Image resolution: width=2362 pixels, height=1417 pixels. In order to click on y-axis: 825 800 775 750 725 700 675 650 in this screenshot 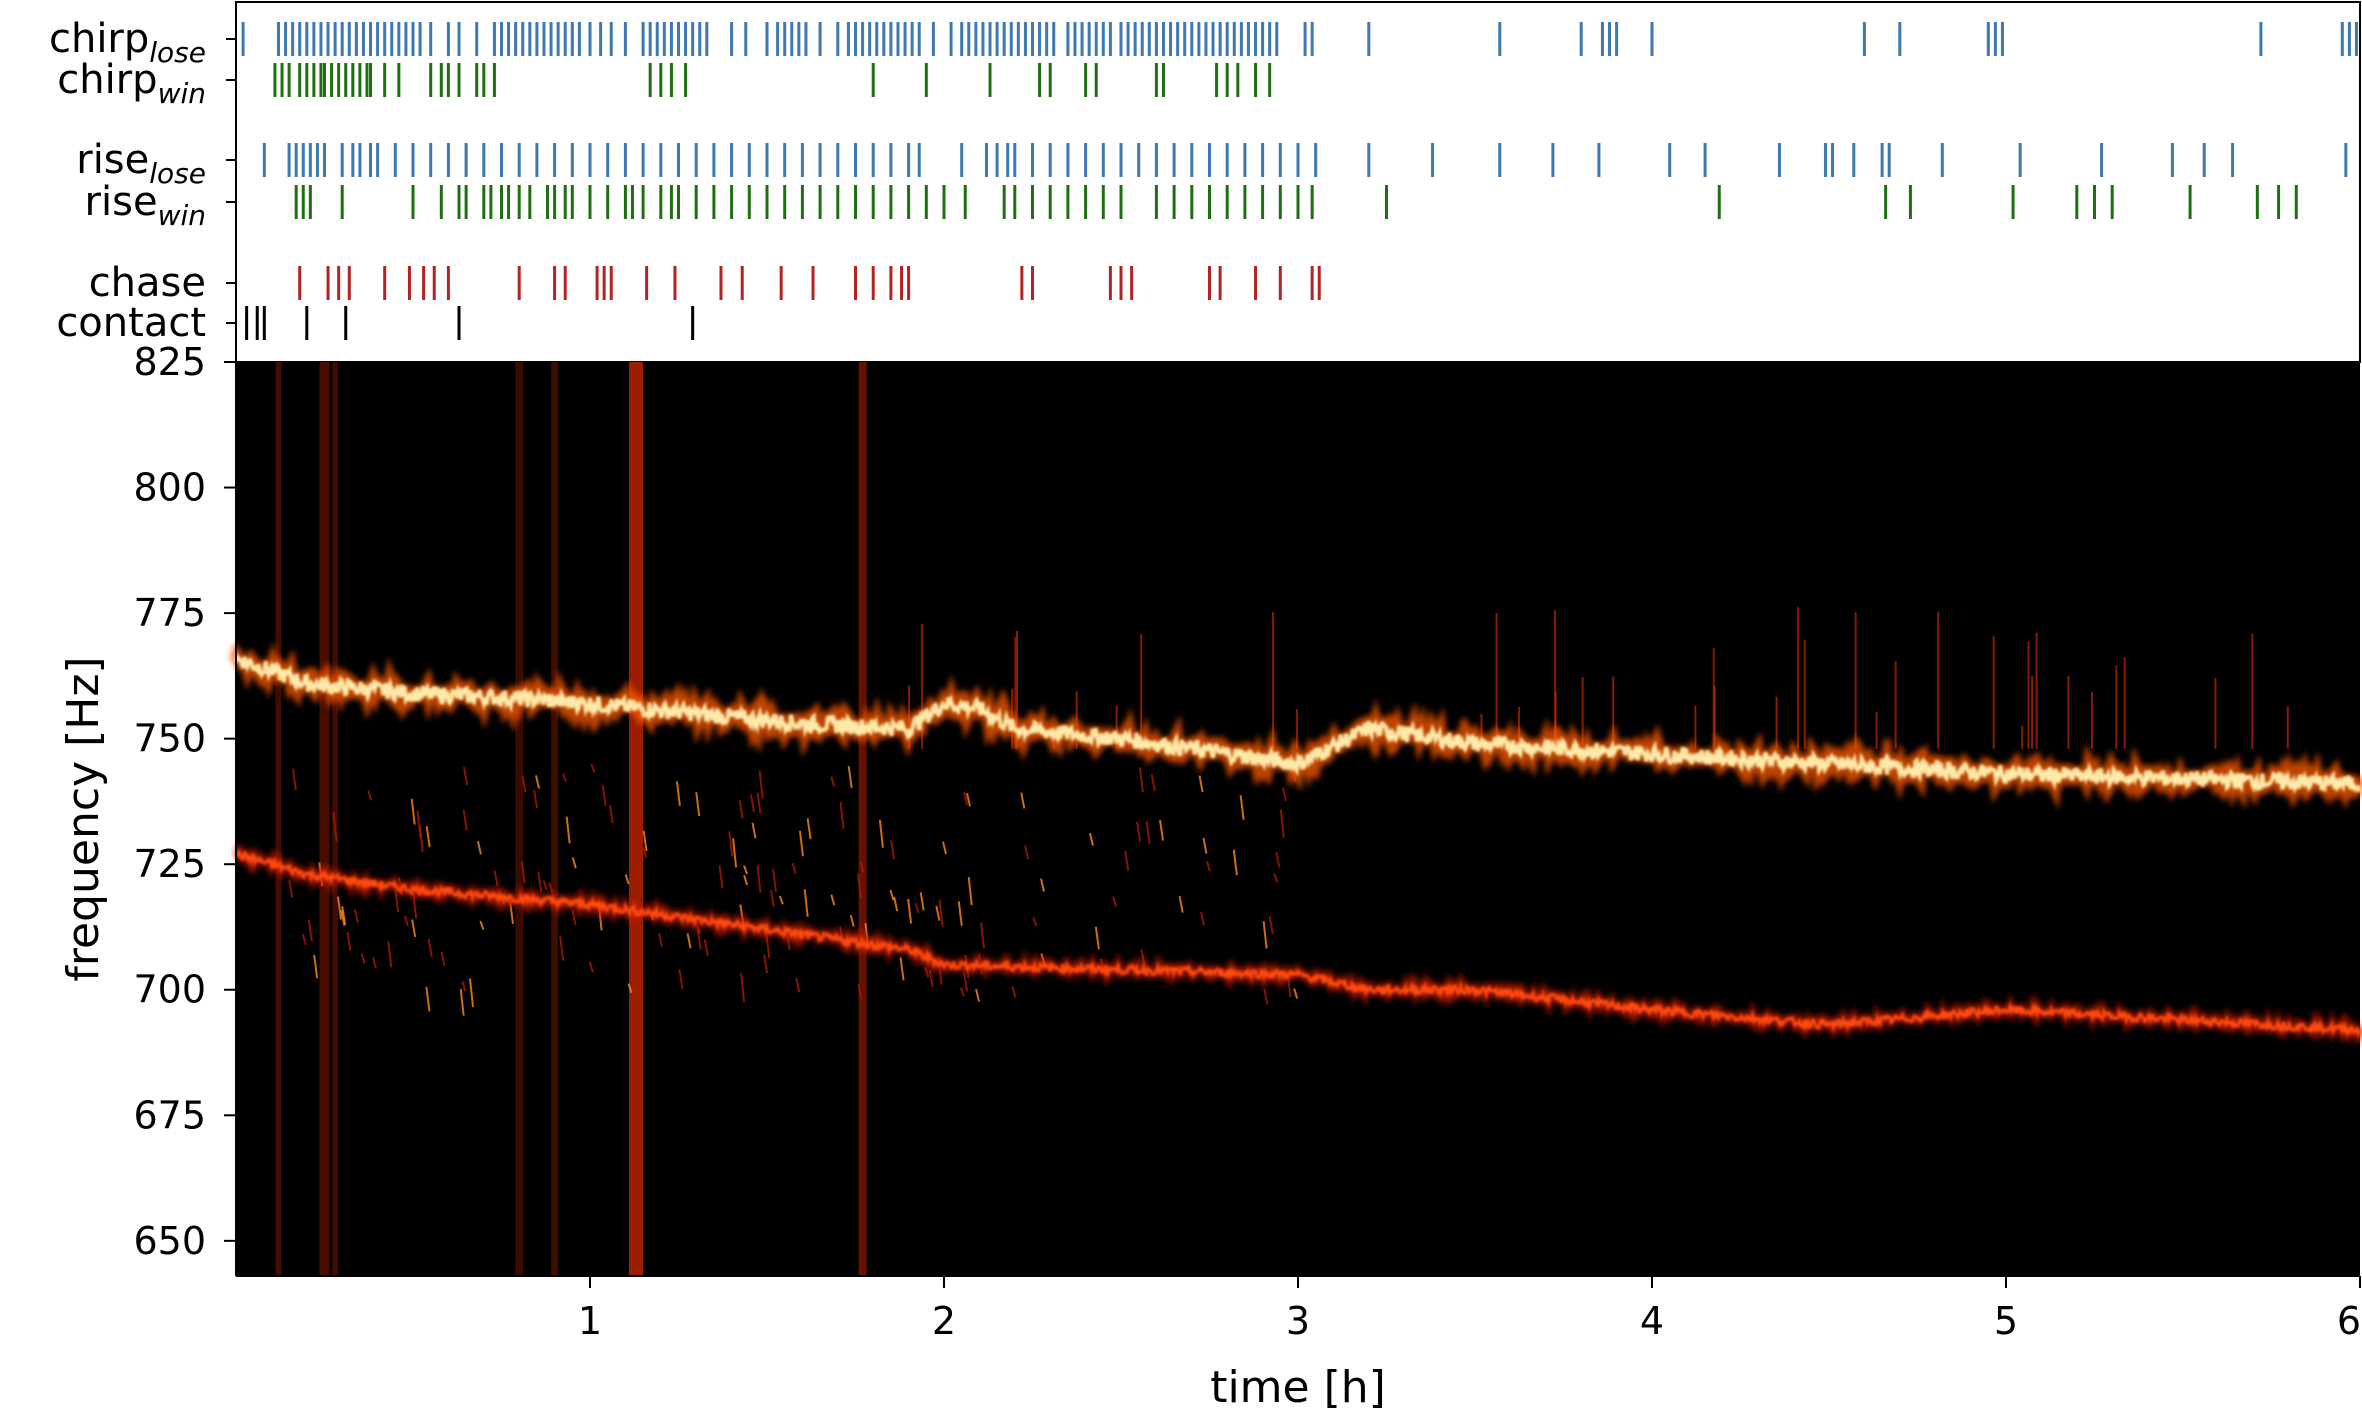, I will do `click(185, 808)`.